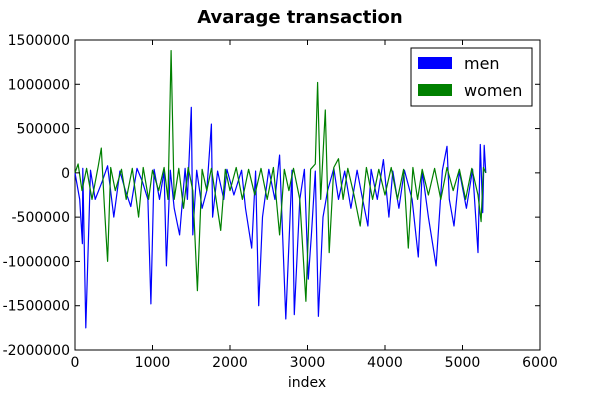  What do you see at coordinates (41, 218) in the screenshot?
I see `y-tick-label: -500000` at bounding box center [41, 218].